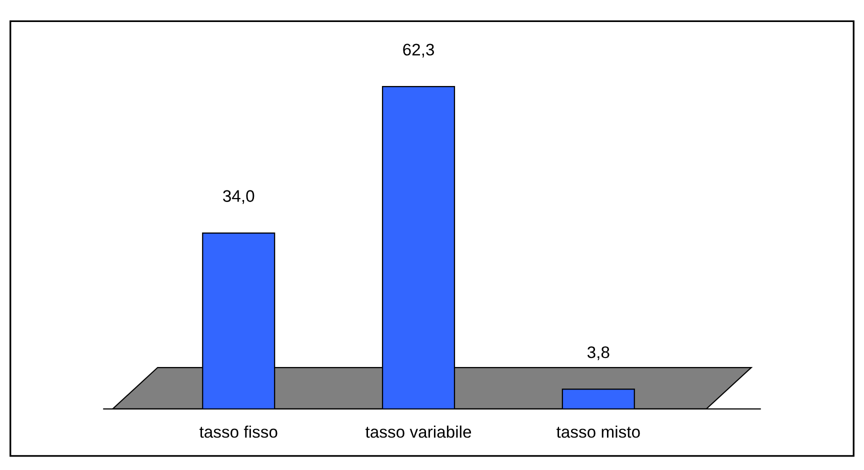 This screenshot has width=864, height=470. What do you see at coordinates (418, 432) in the screenshot?
I see `x-tick-label: tasso variabile` at bounding box center [418, 432].